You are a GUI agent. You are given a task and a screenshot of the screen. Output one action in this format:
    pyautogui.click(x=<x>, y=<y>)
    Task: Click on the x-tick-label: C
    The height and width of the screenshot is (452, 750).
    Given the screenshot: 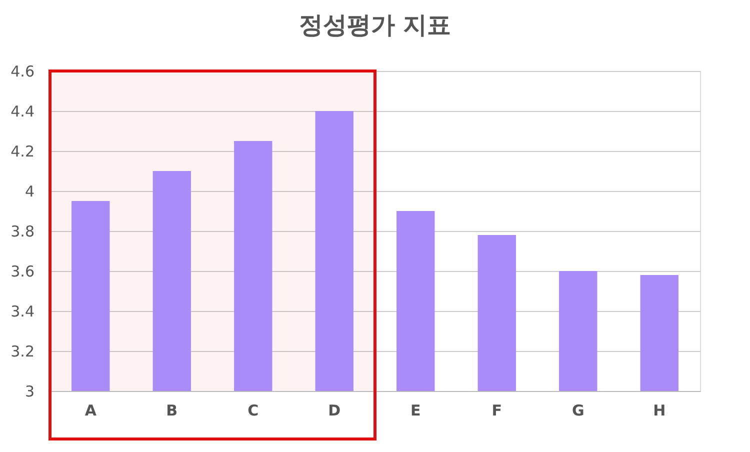 What is the action you would take?
    pyautogui.click(x=253, y=411)
    